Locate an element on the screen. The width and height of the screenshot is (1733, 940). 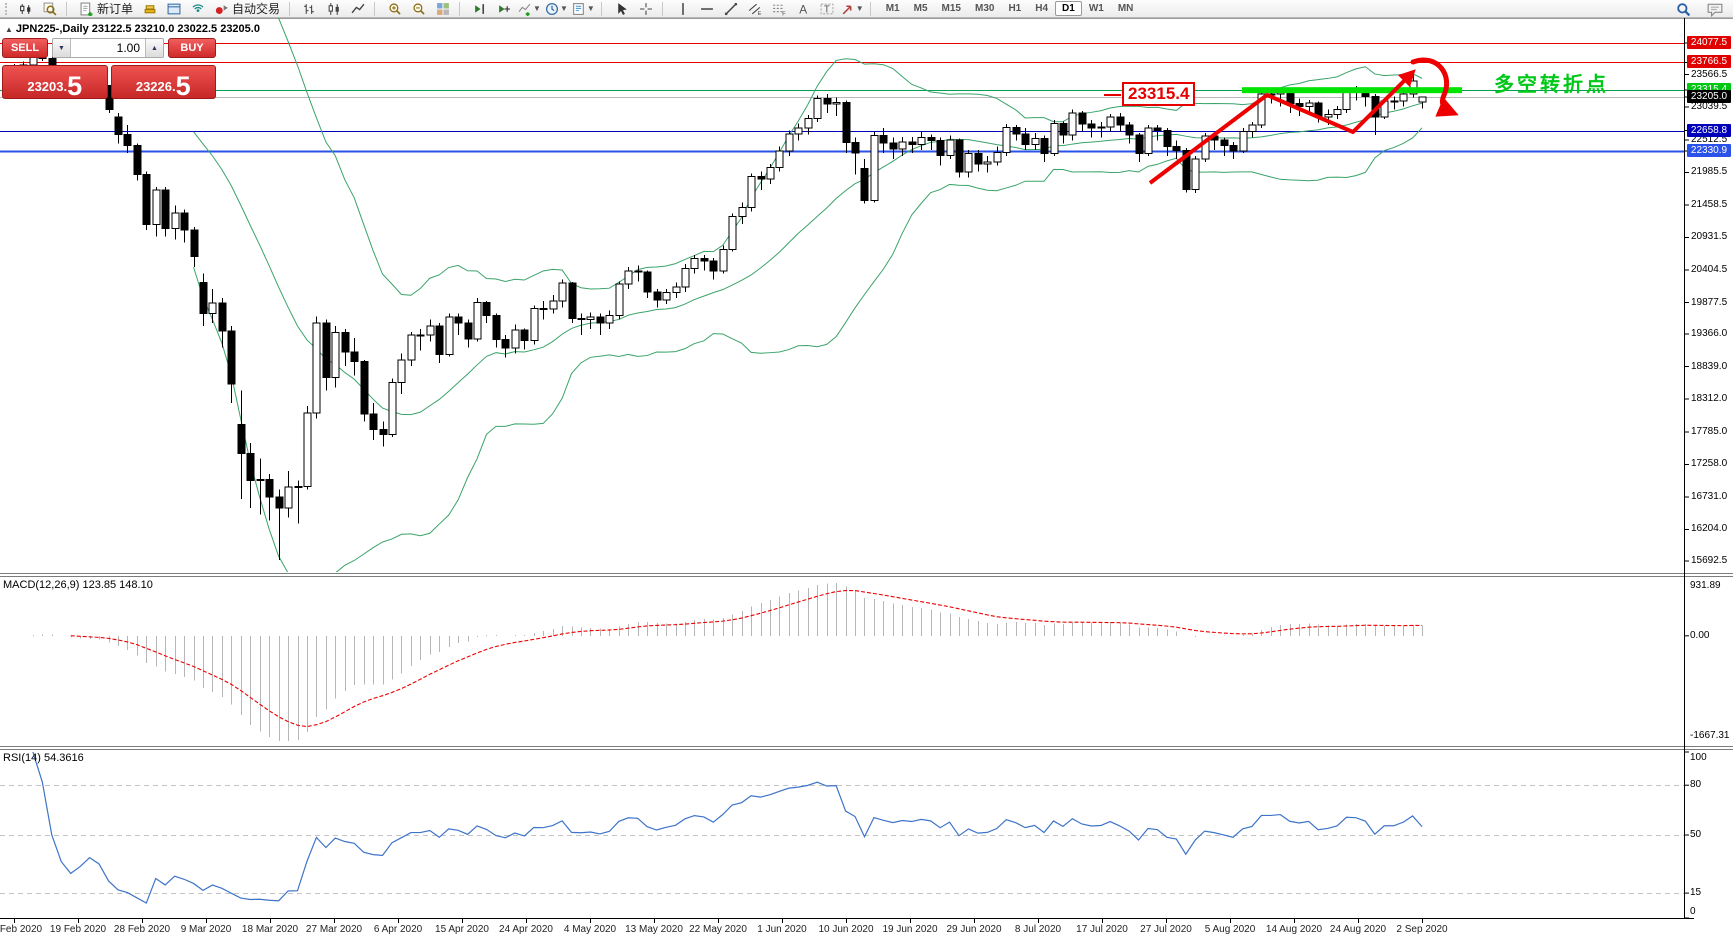
equidistant-channel-button: E is located at coordinates (755, 9).